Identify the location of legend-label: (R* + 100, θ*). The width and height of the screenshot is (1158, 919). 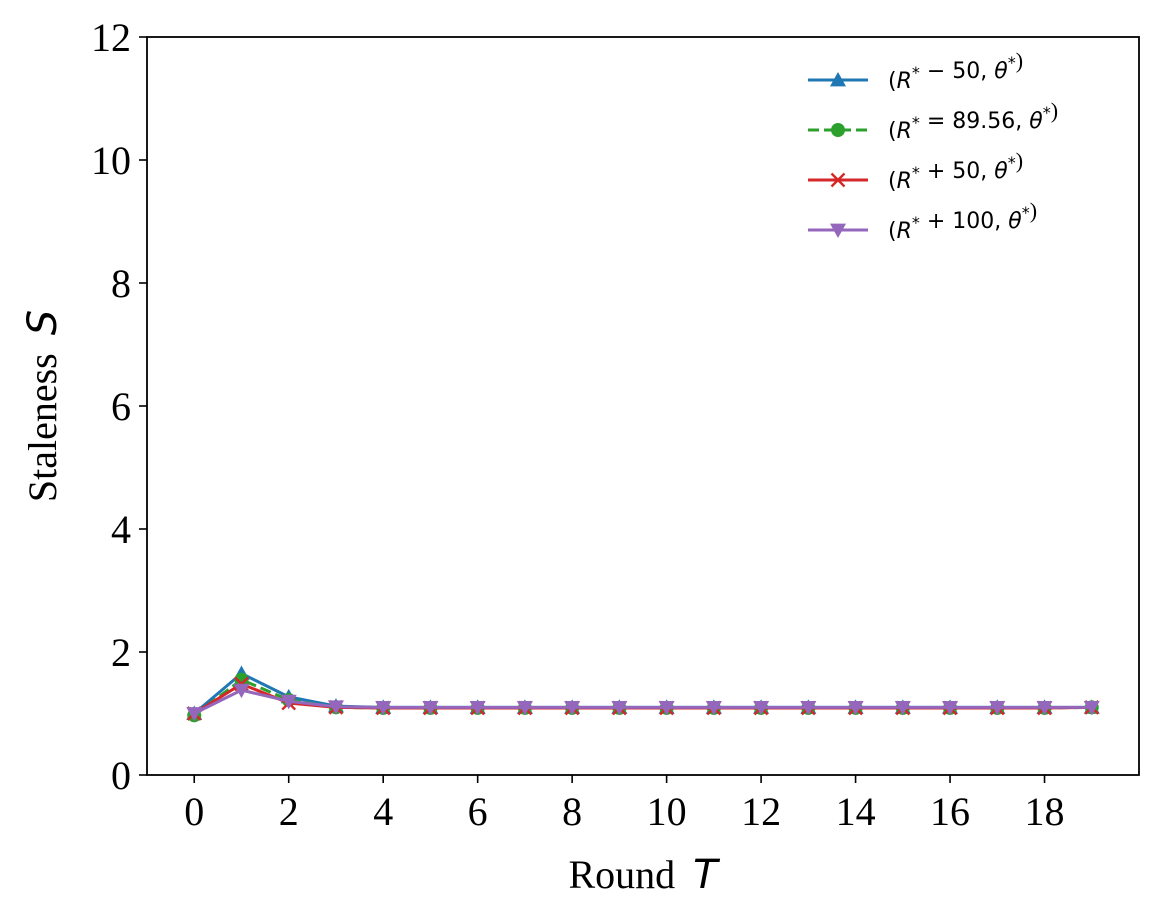
(962, 221).